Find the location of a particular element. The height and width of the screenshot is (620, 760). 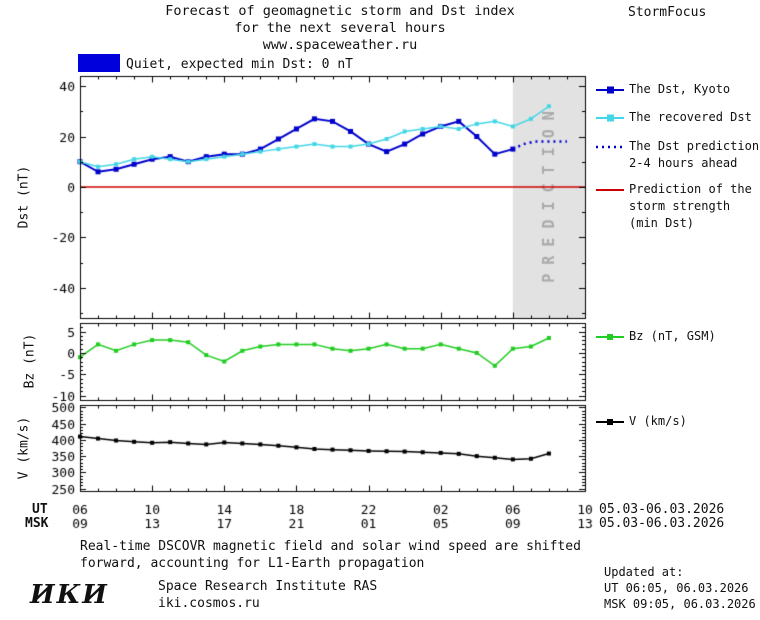

msk-date-range: 05.03-06.03.2026 is located at coordinates (662, 523).